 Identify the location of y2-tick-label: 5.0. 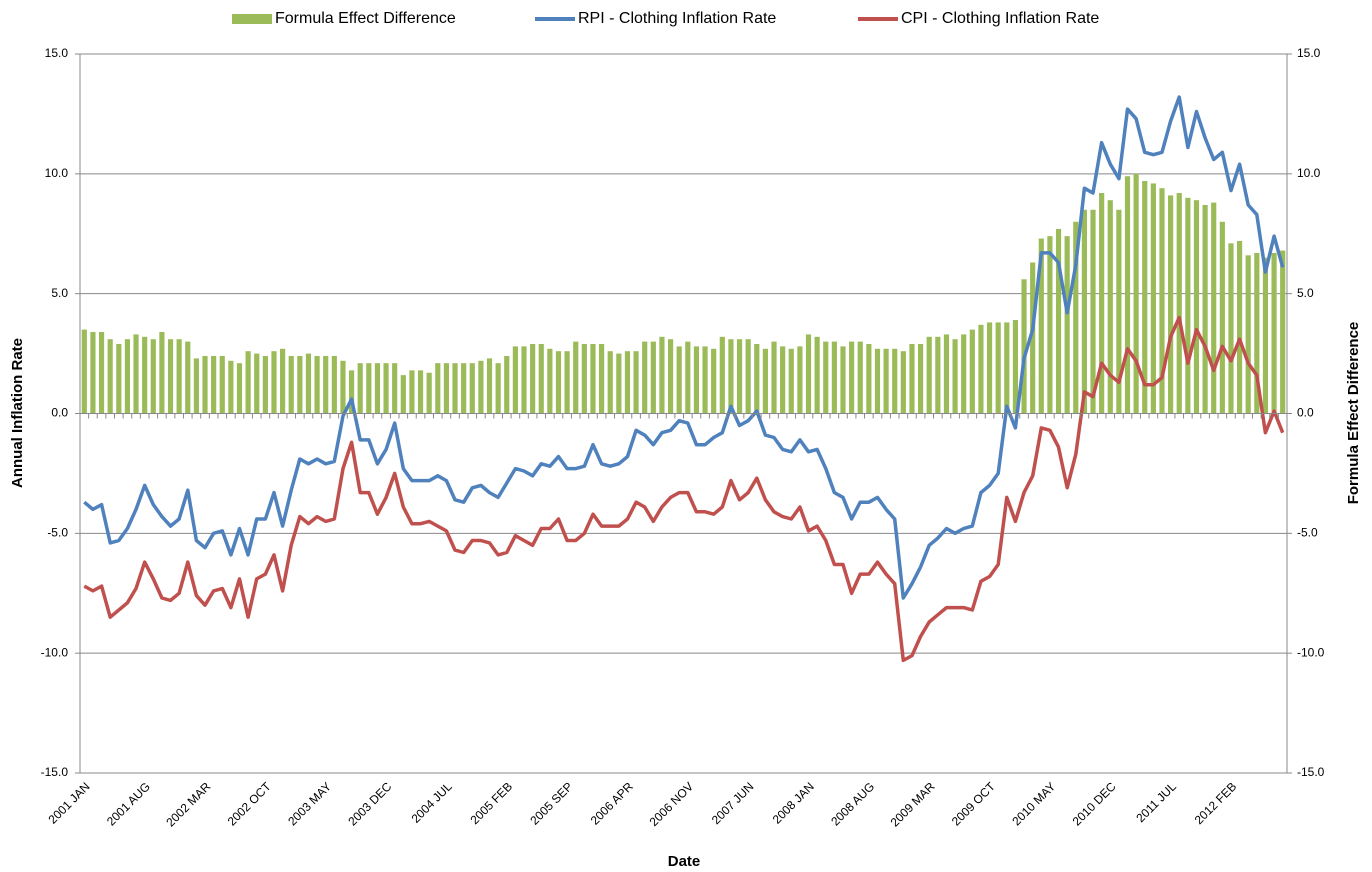
(1305, 293).